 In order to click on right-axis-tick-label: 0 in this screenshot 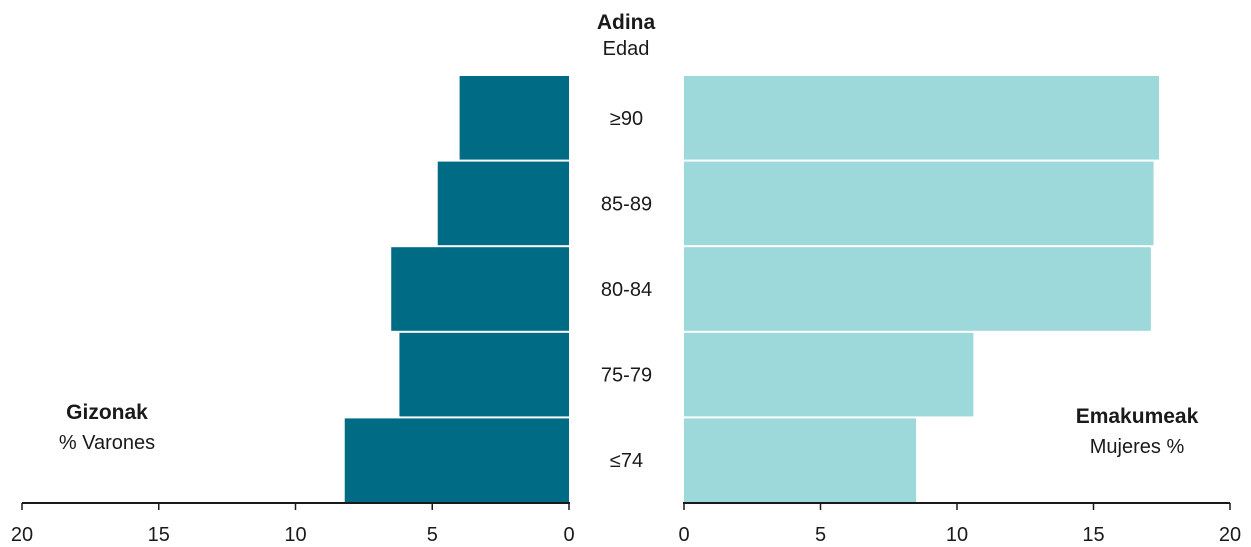, I will do `click(683, 535)`.